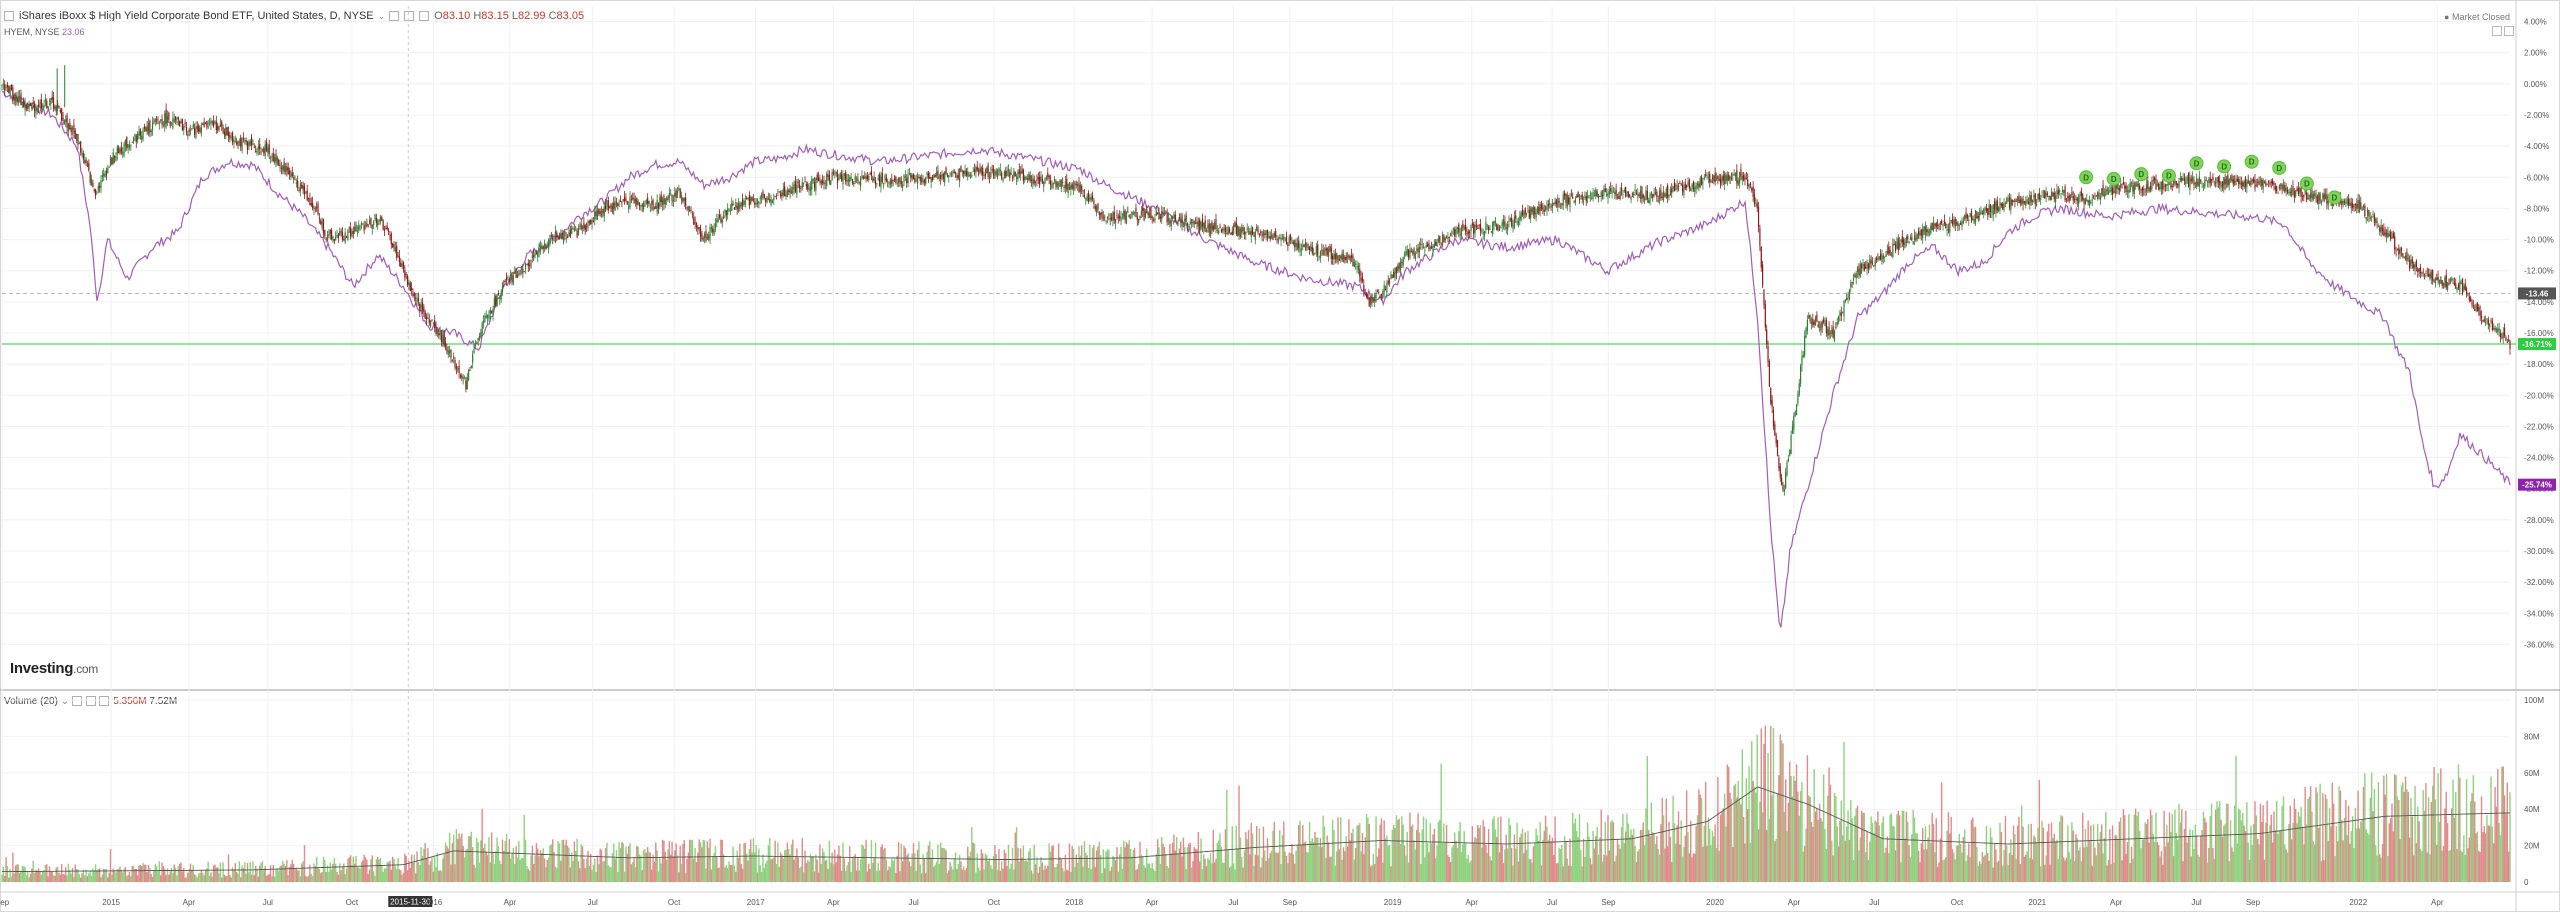 Image resolution: width=2560 pixels, height=912 pixels. What do you see at coordinates (54, 668) in the screenshot?
I see `investing-logo: Investing.com` at bounding box center [54, 668].